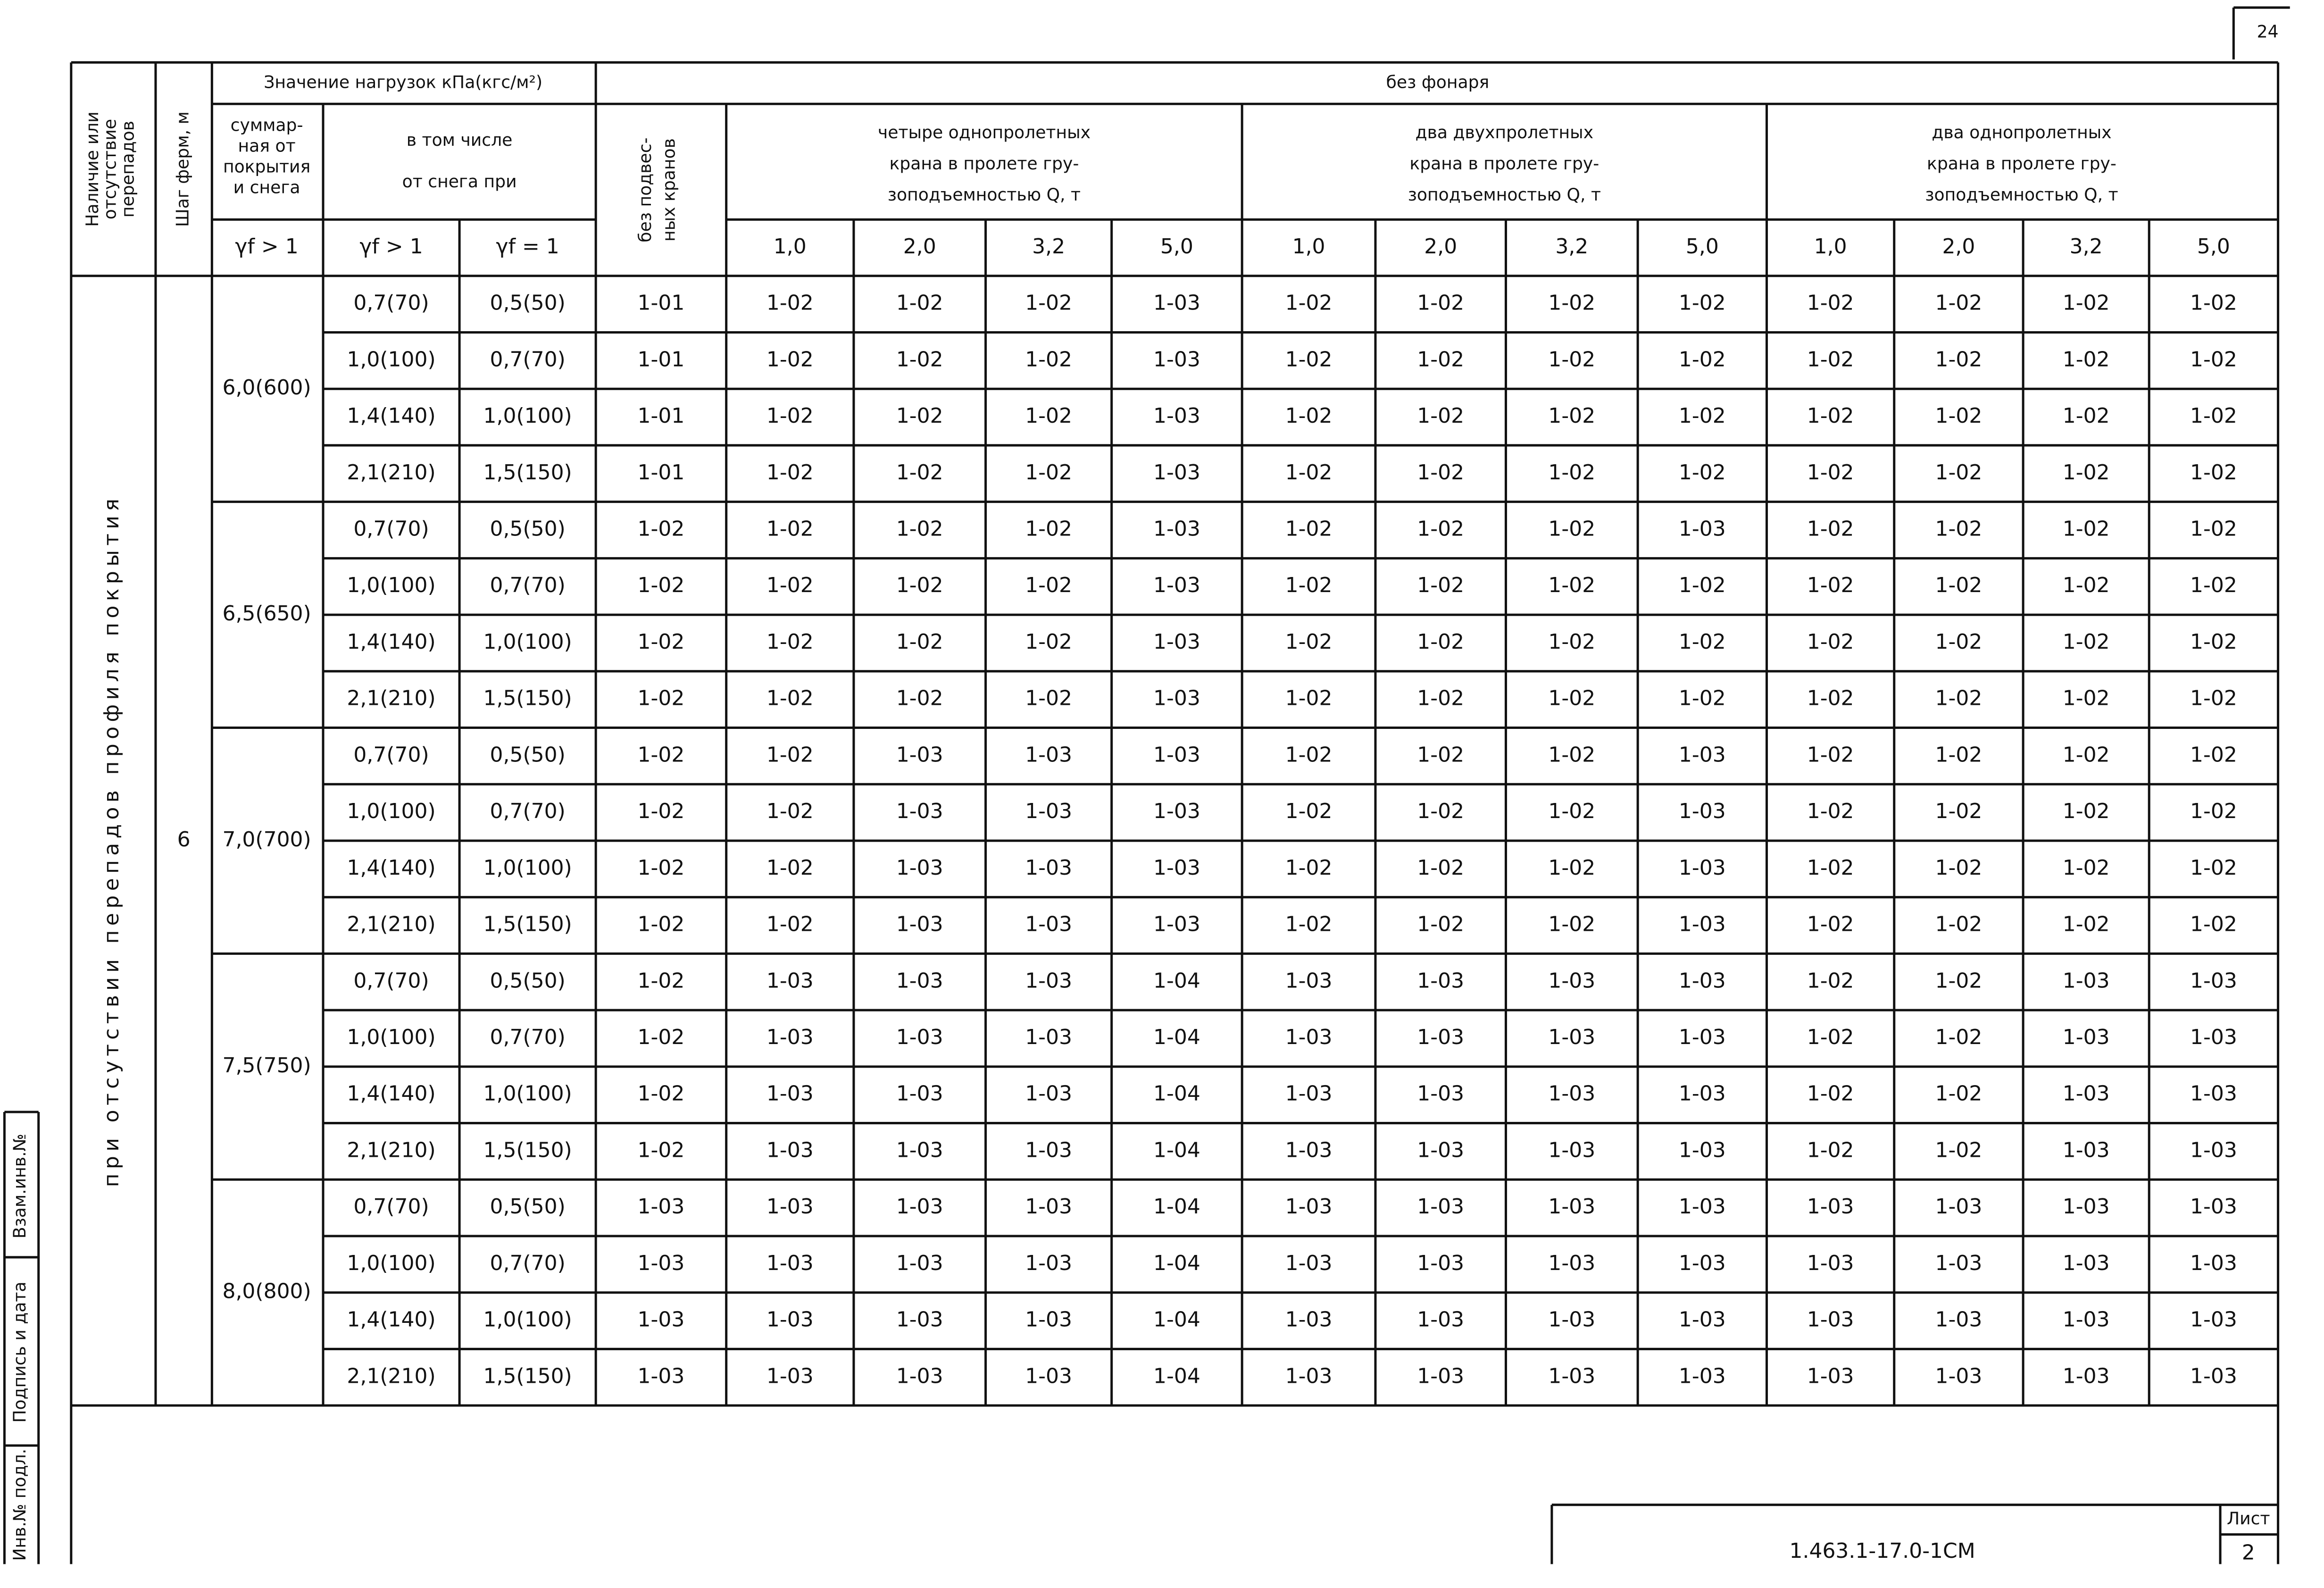 This screenshot has height=1588, width=2324. I want to click on crane-group-header: четыре однопролетных, so click(984, 132).